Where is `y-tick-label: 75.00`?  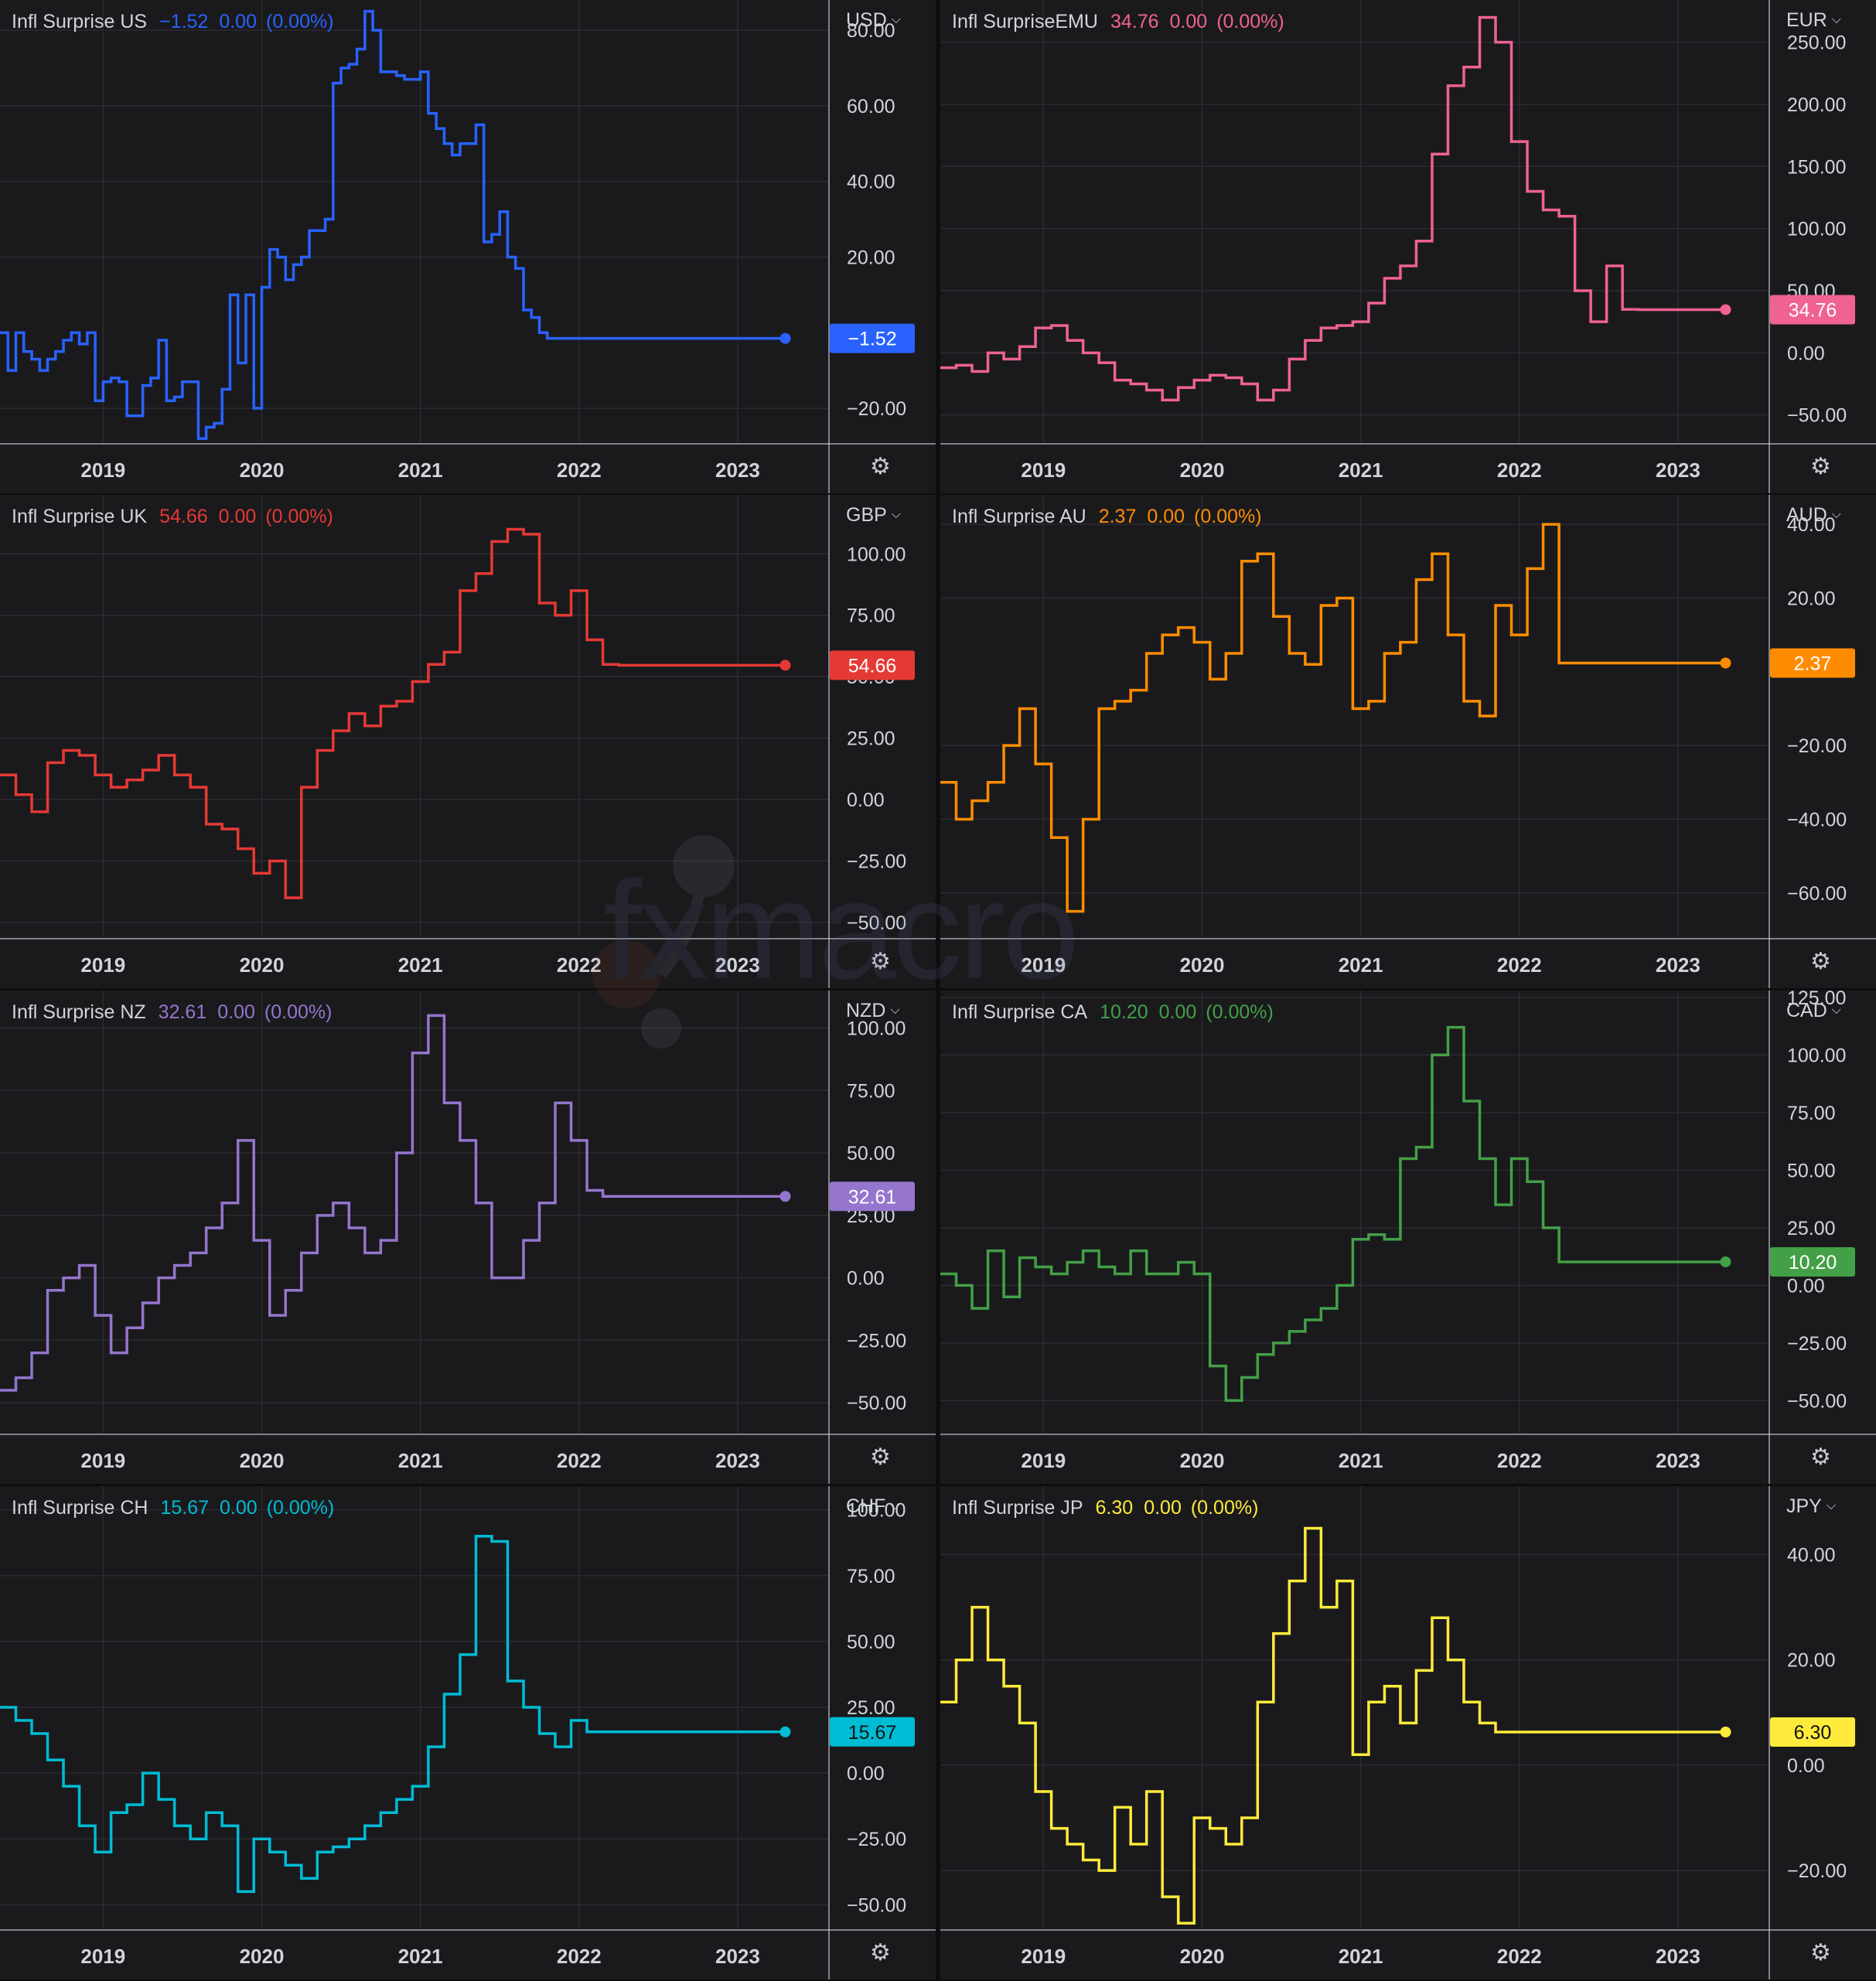
y-tick-label: 75.00 is located at coordinates (871, 616).